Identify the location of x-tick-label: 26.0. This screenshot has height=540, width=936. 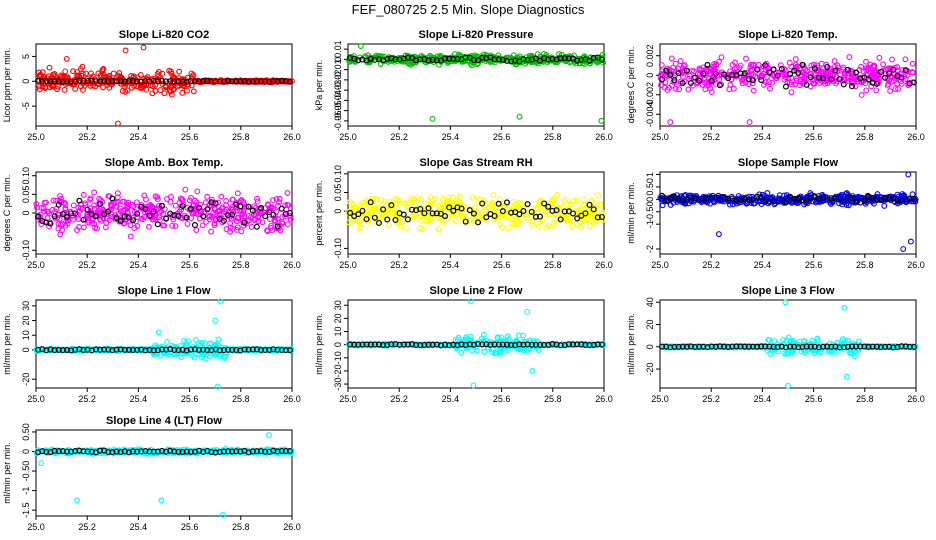
(916, 137).